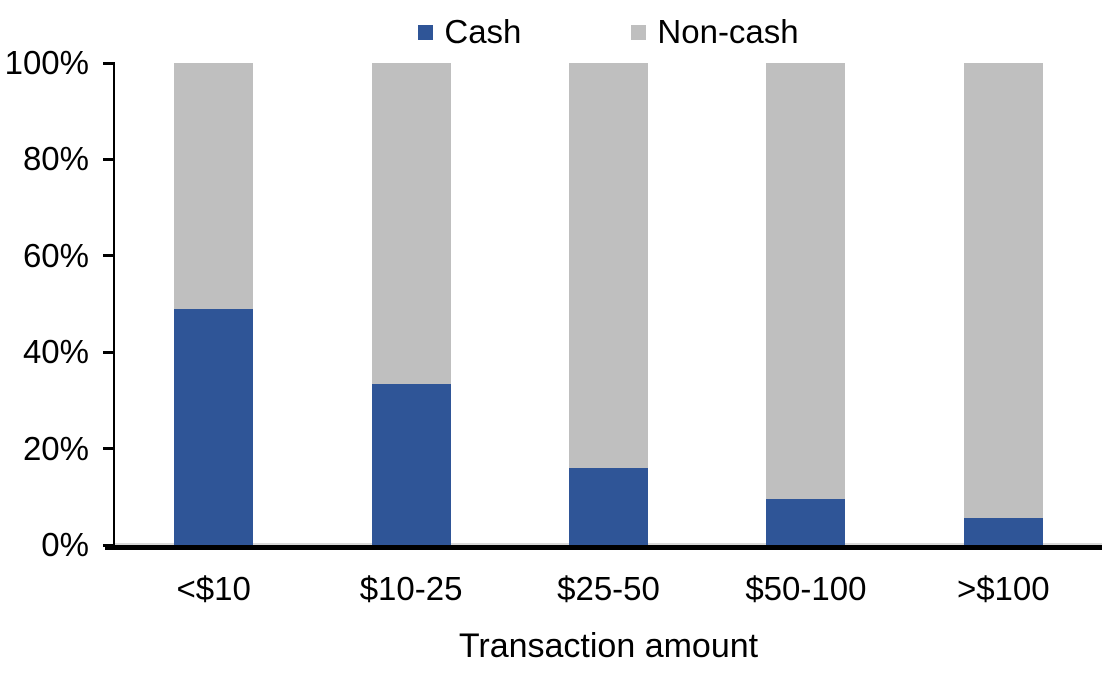 The height and width of the screenshot is (673, 1102). I want to click on legend-label-cash: Cash, so click(483, 31).